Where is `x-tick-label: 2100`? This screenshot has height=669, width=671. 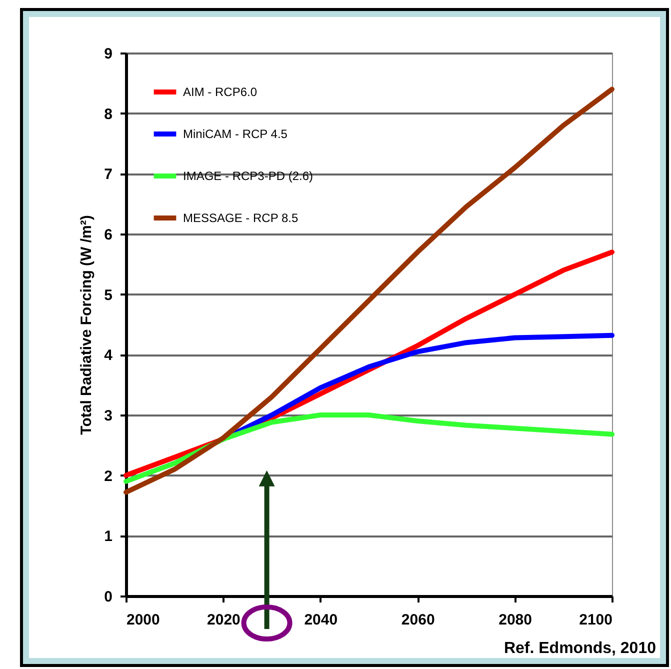 x-tick-label: 2100 is located at coordinates (595, 620).